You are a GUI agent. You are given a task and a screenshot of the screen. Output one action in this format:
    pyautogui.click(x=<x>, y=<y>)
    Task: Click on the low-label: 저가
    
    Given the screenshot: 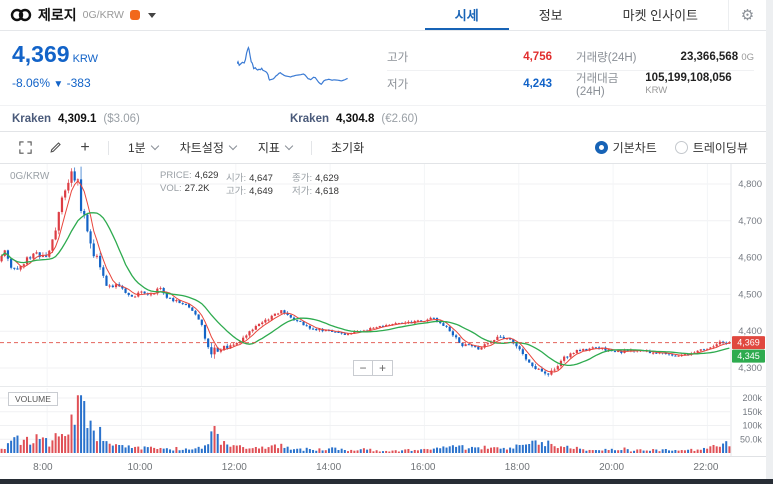 What is the action you would take?
    pyautogui.click(x=398, y=85)
    